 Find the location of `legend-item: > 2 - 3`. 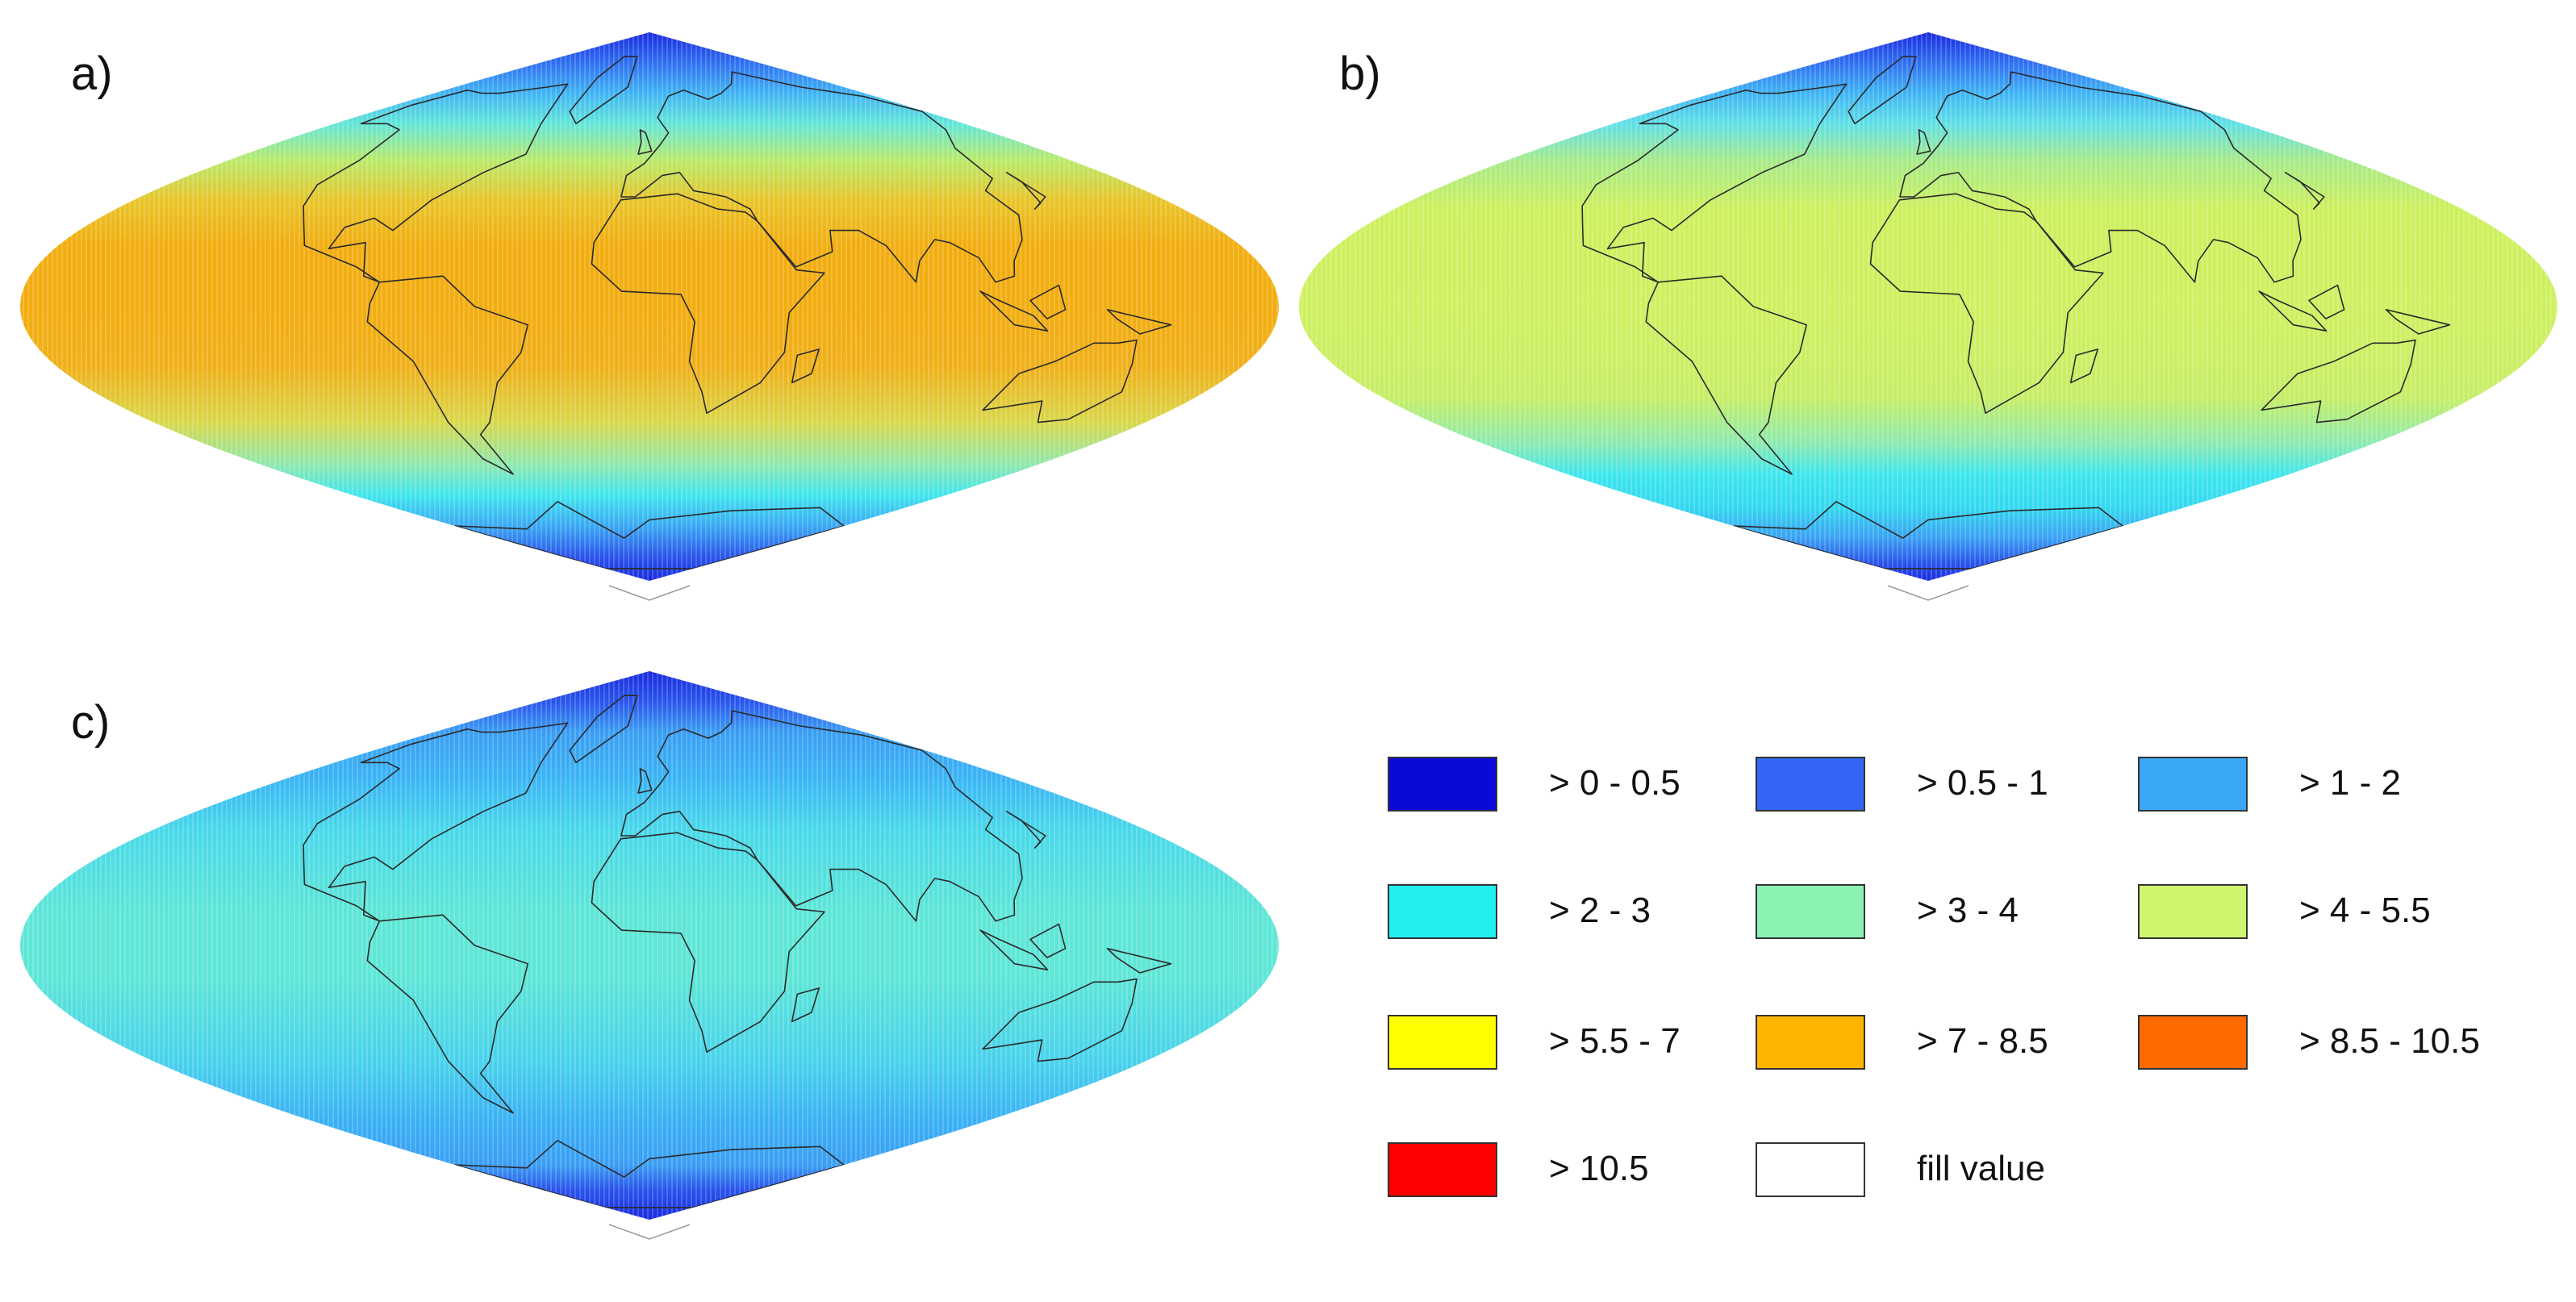

legend-item: > 2 - 3 is located at coordinates (1569, 916).